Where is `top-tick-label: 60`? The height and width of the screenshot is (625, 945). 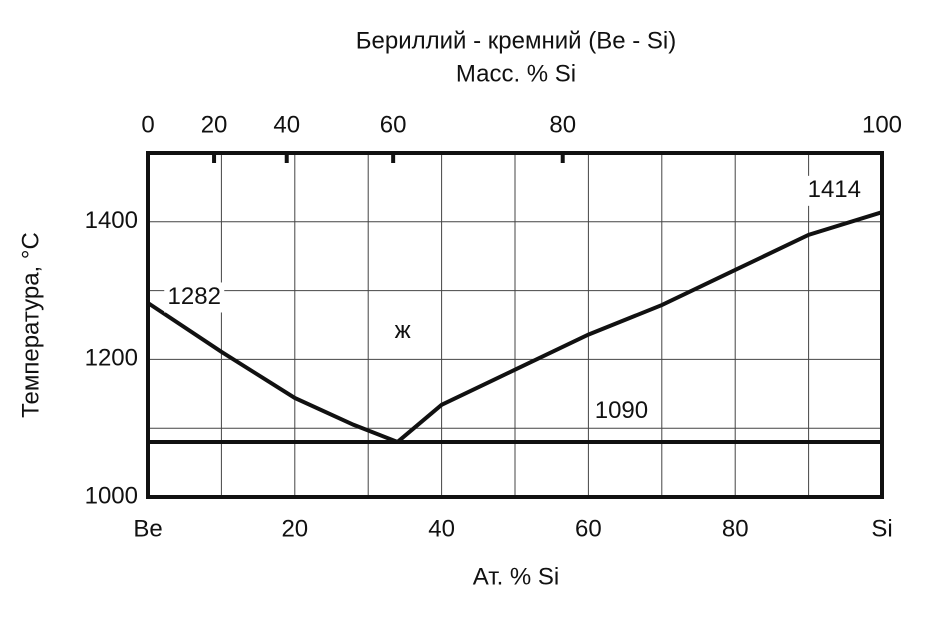 top-tick-label: 60 is located at coordinates (393, 124).